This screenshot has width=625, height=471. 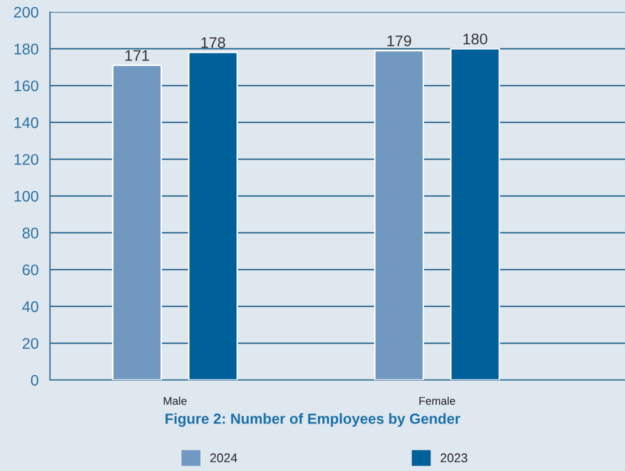 What do you see at coordinates (313, 420) in the screenshot?
I see `text: Figure 2: Number of Employees by Gender` at bounding box center [313, 420].